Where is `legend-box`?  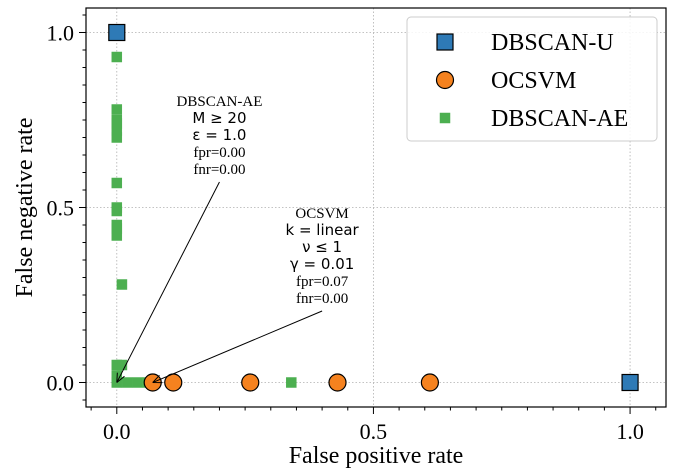 legend-box is located at coordinates (532, 79).